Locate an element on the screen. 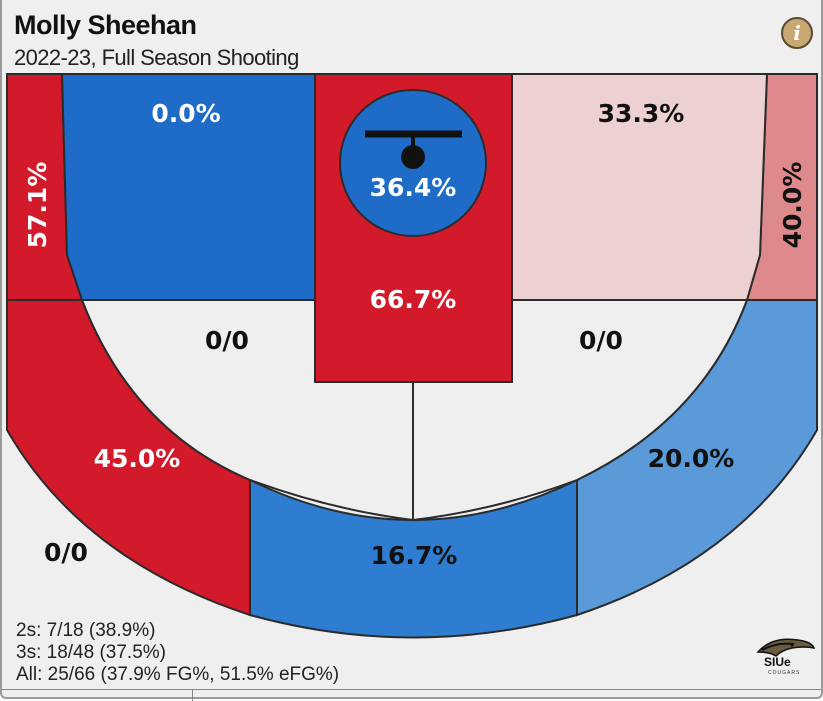  footer-divider is located at coordinates (411, 689).